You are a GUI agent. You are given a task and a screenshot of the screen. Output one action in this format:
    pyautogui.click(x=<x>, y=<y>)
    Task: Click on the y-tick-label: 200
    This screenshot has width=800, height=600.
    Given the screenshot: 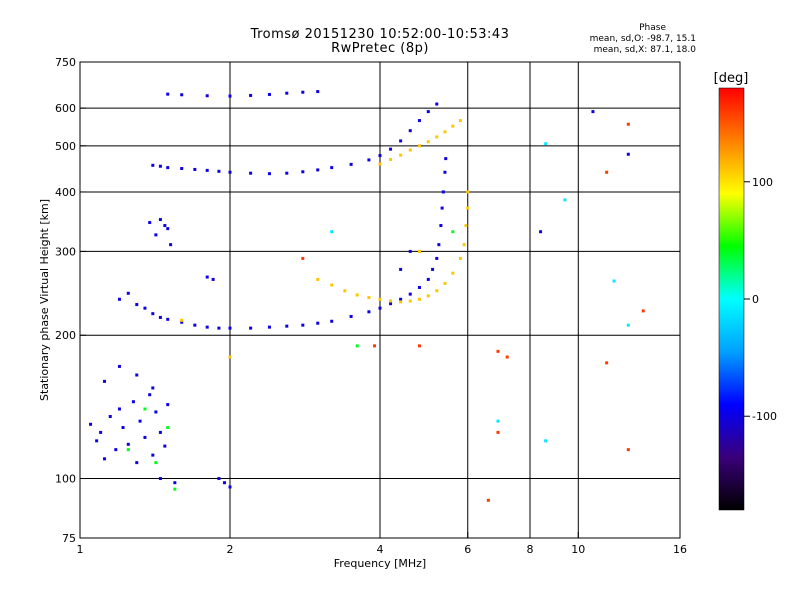 What is the action you would take?
    pyautogui.click(x=65, y=335)
    